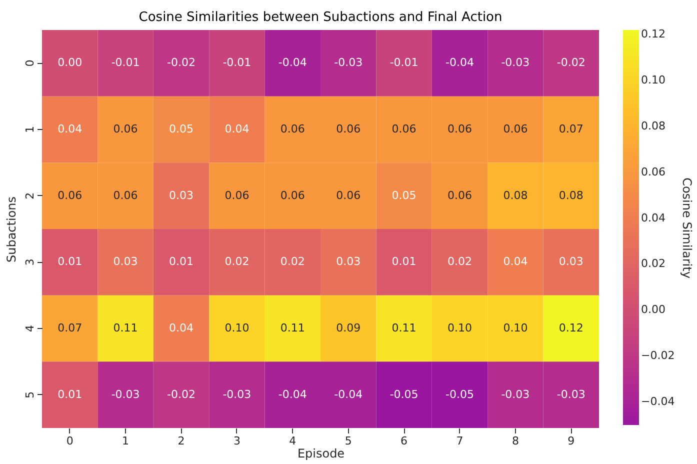  I want to click on color-bar-label: 0.12, so click(653, 34).